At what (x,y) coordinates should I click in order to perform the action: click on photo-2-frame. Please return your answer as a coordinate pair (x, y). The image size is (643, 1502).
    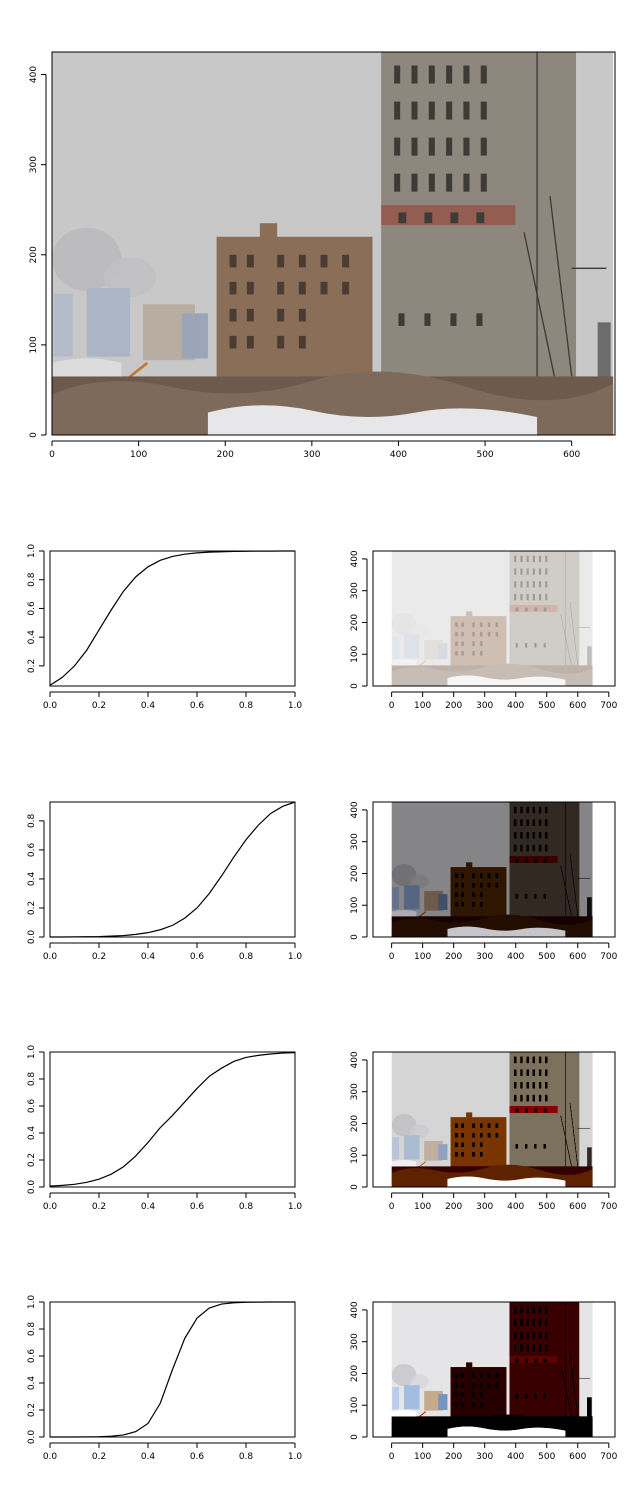
    Looking at the image, I should click on (494, 869).